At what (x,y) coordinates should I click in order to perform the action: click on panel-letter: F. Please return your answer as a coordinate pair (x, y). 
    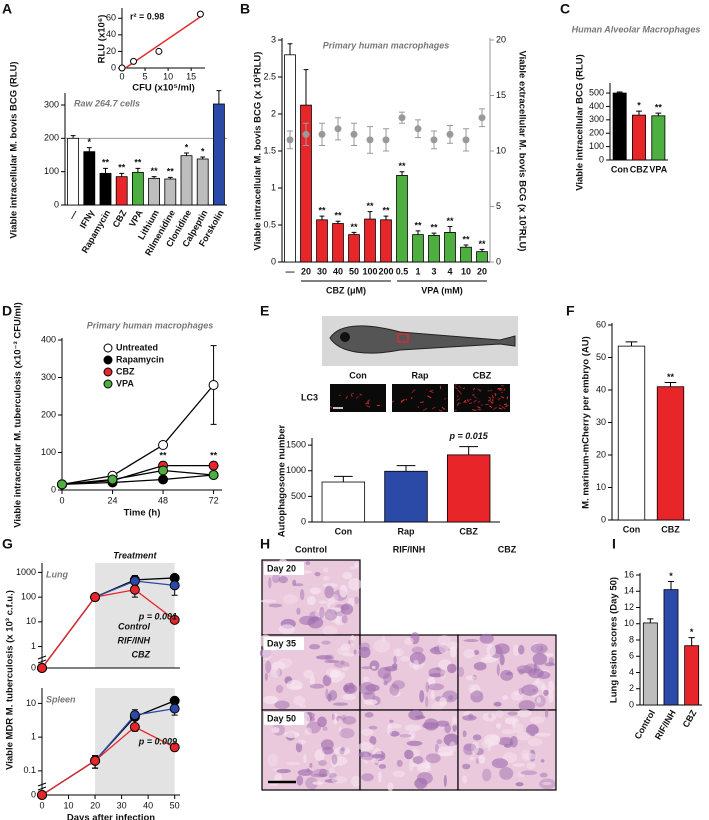
    Looking at the image, I should click on (570, 311).